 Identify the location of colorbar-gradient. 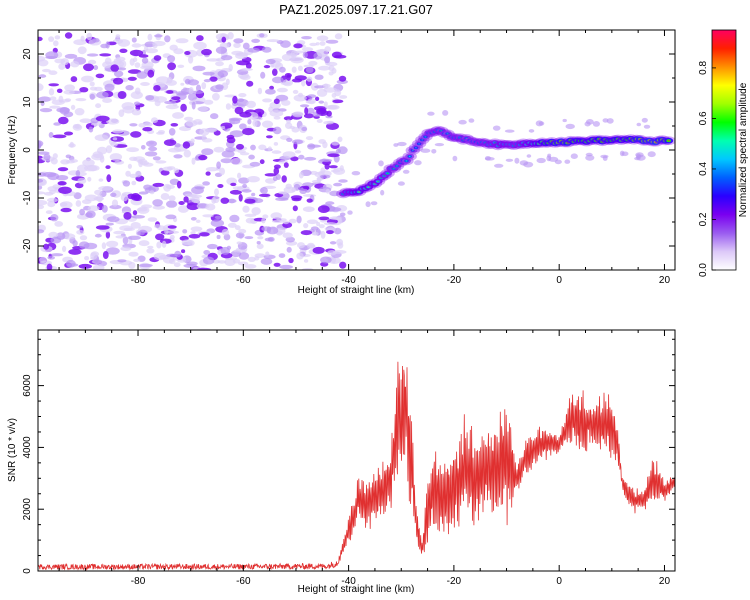
(724, 150).